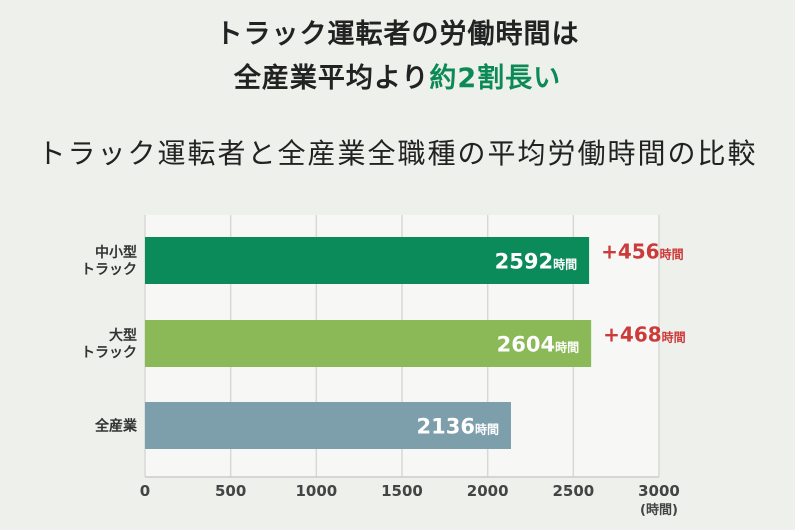  Describe the element at coordinates (573, 491) in the screenshot. I see `x-tick-label: 2500` at that location.